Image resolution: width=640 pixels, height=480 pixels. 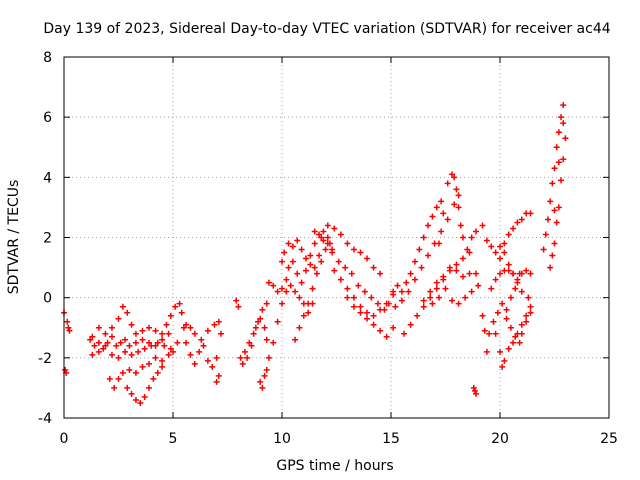 What do you see at coordinates (334, 466) in the screenshot?
I see `x-axis-label: GPS time / hours` at bounding box center [334, 466].